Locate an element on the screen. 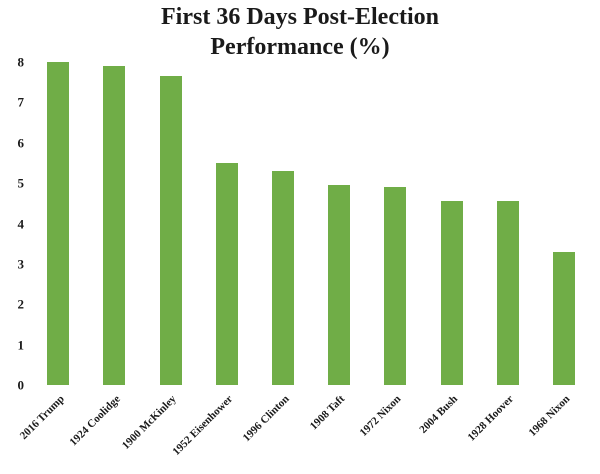 The image size is (600, 474). bar-slot: 1996 Clinton is located at coordinates (275, 253).